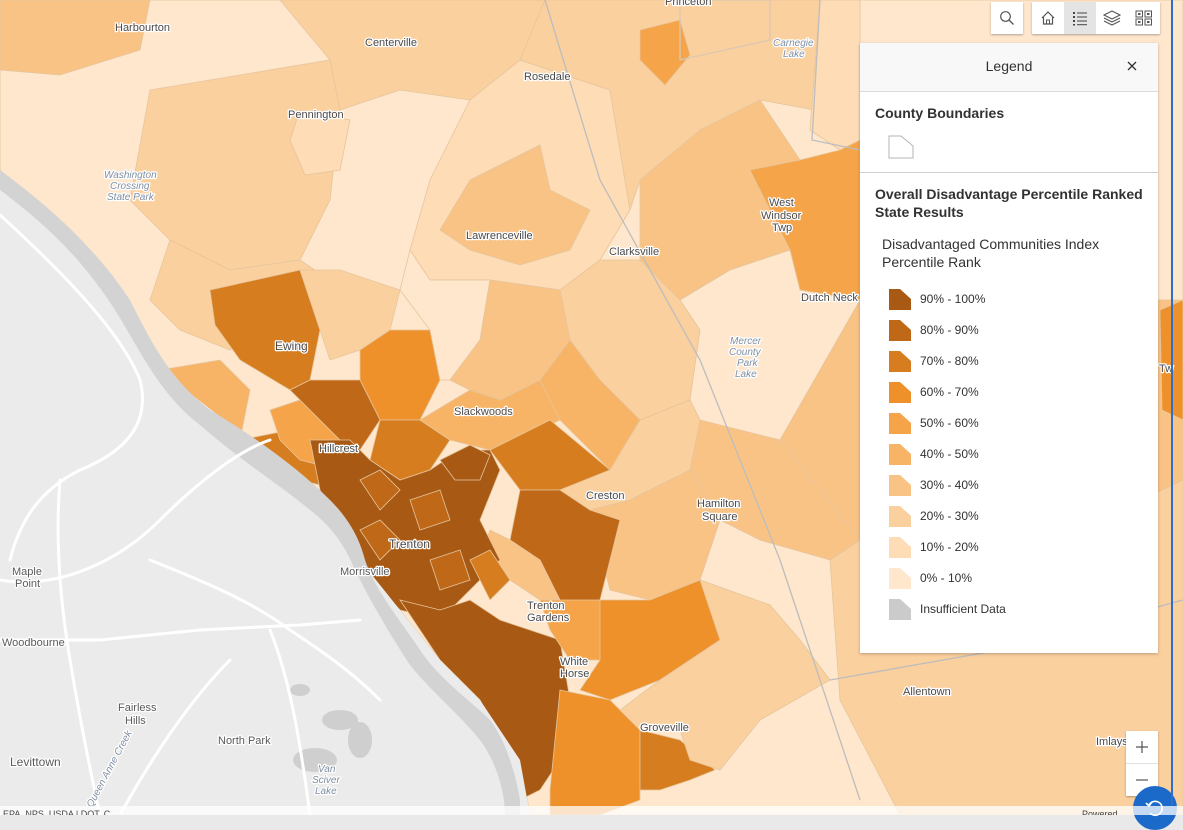  I want to click on svg-text: Windsor, so click(781, 216).